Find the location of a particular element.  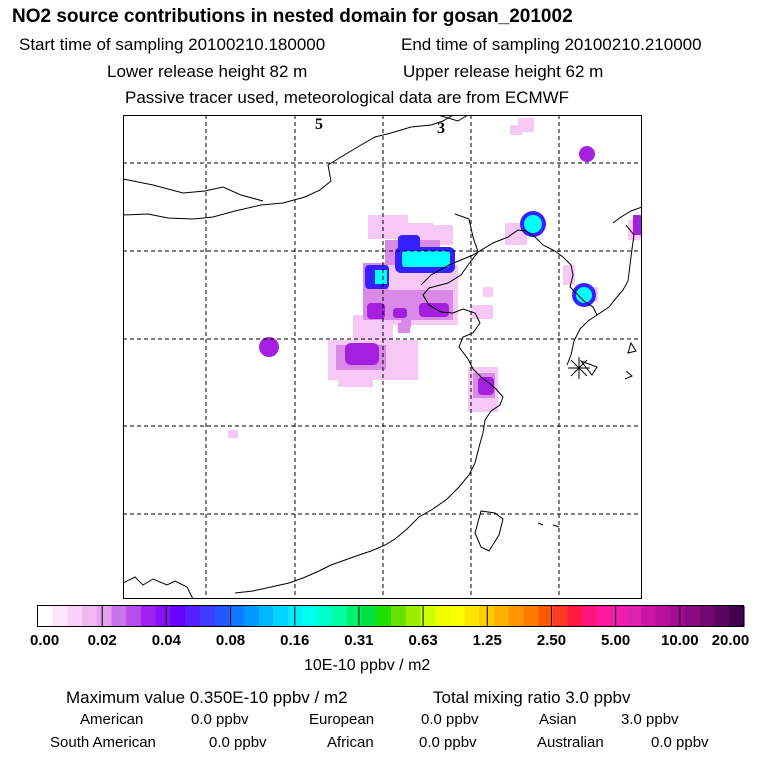

total-mixing-ratio: Total mixing ratio 3.0 ppbv is located at coordinates (532, 697).